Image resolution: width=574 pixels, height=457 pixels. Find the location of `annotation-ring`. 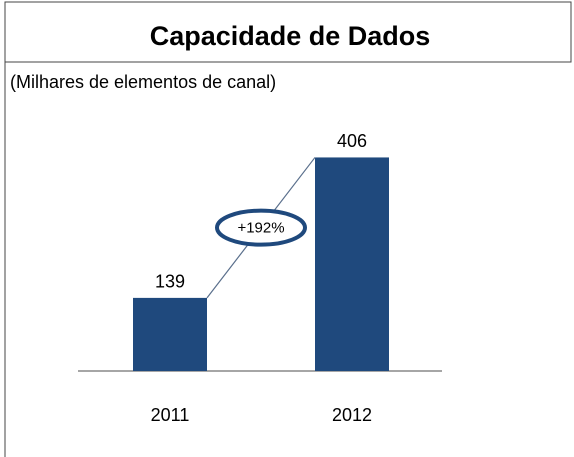

annotation-ring is located at coordinates (261, 227).